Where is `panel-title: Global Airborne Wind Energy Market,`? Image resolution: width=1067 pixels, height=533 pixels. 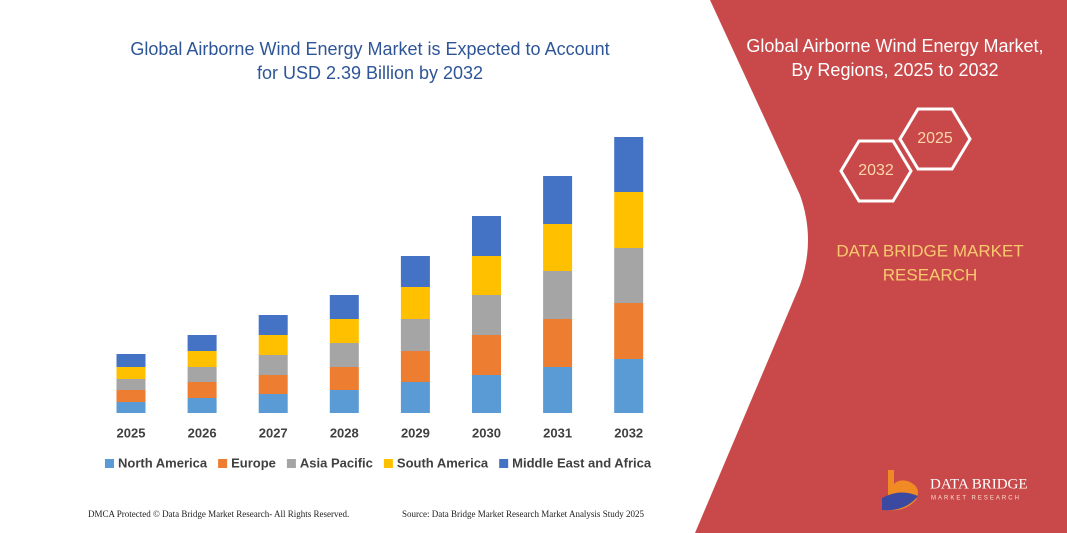 panel-title: Global Airborne Wind Energy Market, is located at coordinates (894, 46).